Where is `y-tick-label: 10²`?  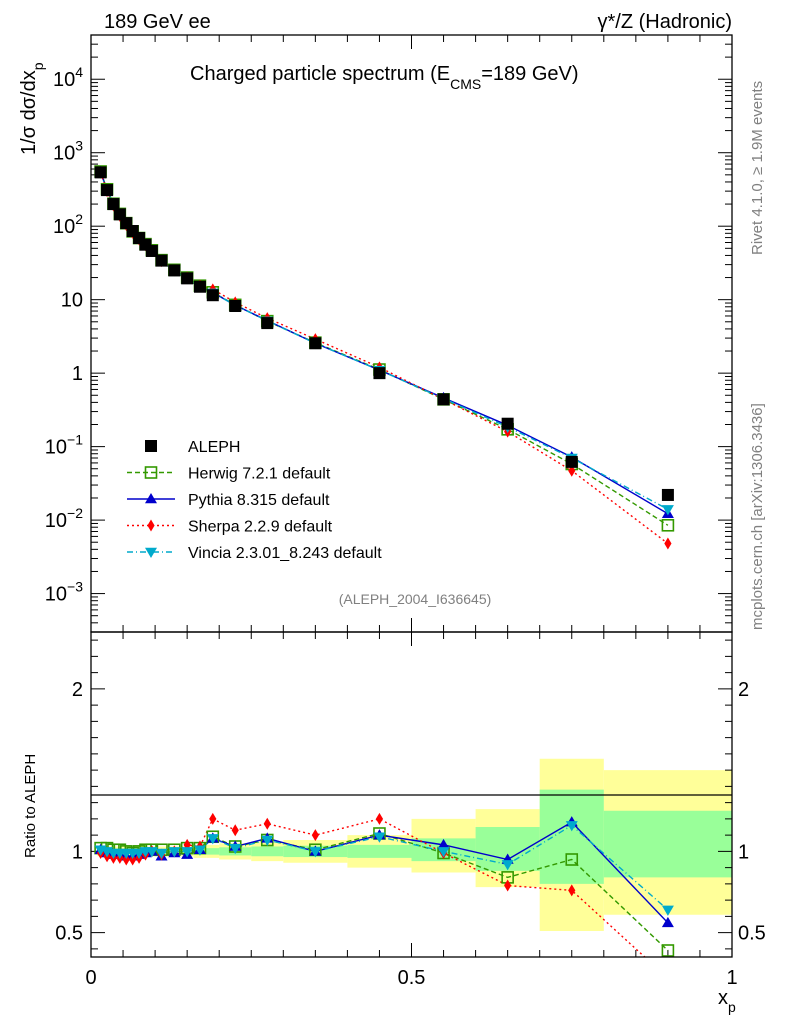
y-tick-label: 10² is located at coordinates (68, 224).